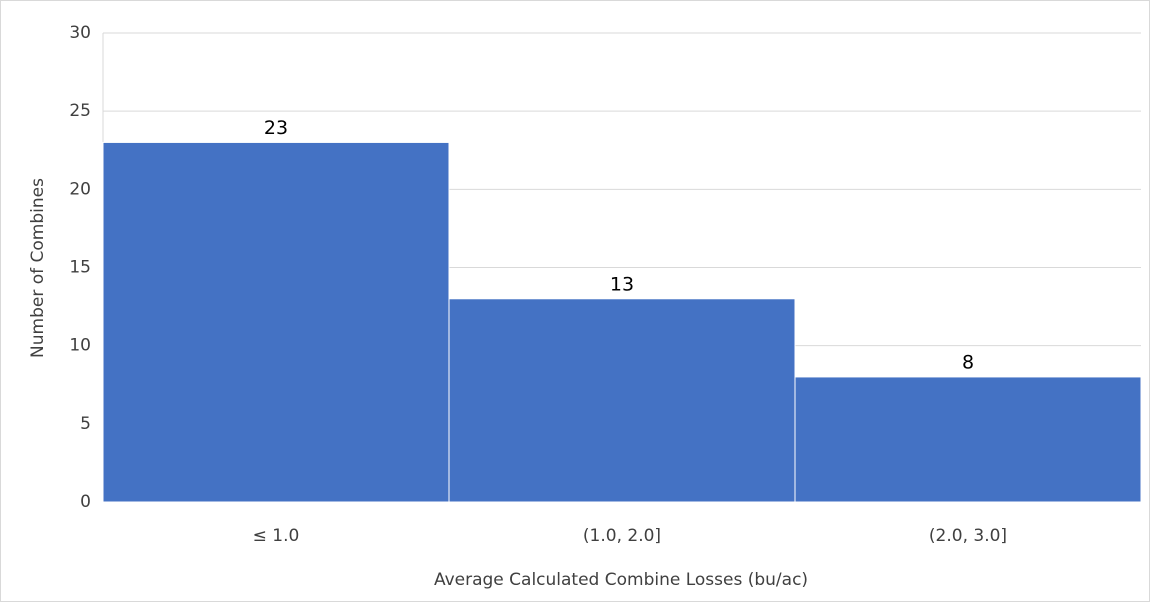 The height and width of the screenshot is (602, 1150). Describe the element at coordinates (80, 33) in the screenshot. I see `y-tick-label: 30` at that location.